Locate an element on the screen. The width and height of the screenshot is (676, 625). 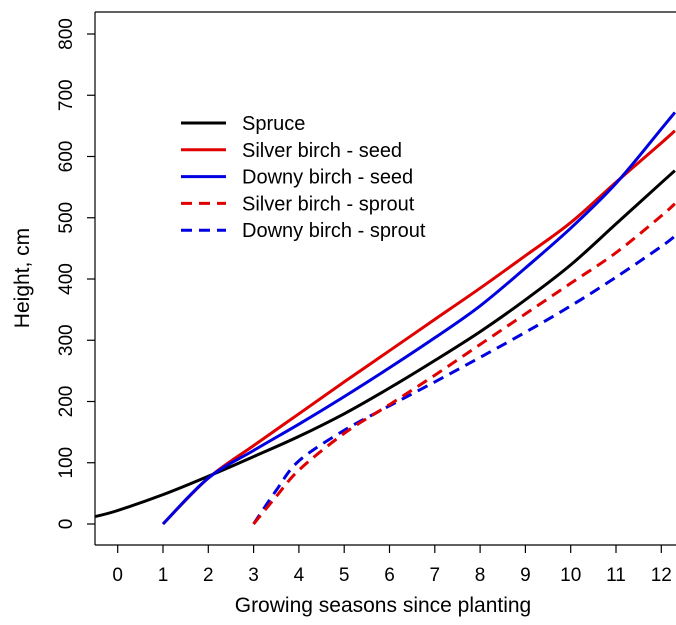
y-tick-label-100: 100 is located at coordinates (66, 463).